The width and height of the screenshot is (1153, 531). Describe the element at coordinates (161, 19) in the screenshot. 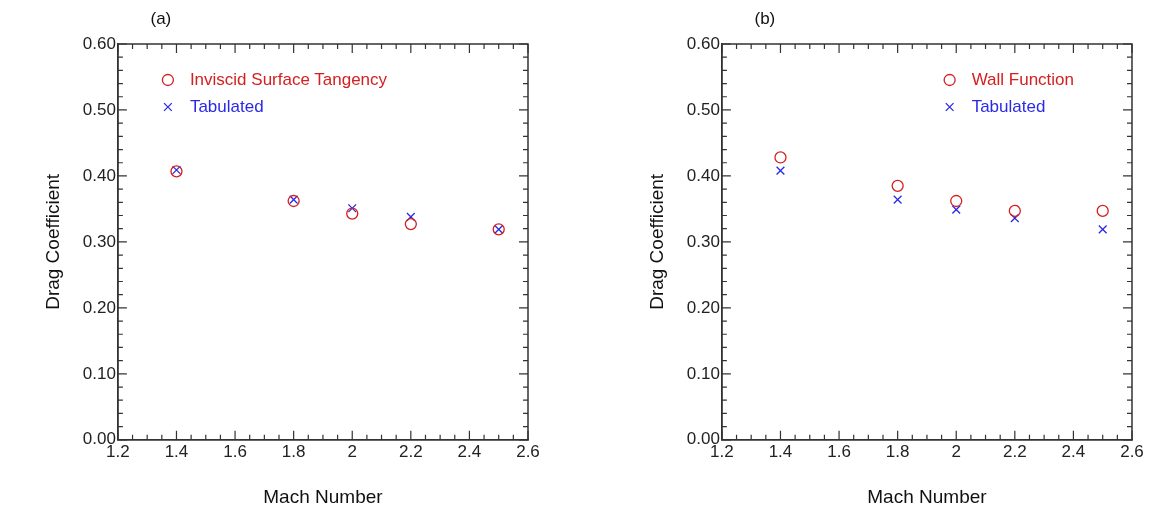

I see `chart-title: (a)` at that location.